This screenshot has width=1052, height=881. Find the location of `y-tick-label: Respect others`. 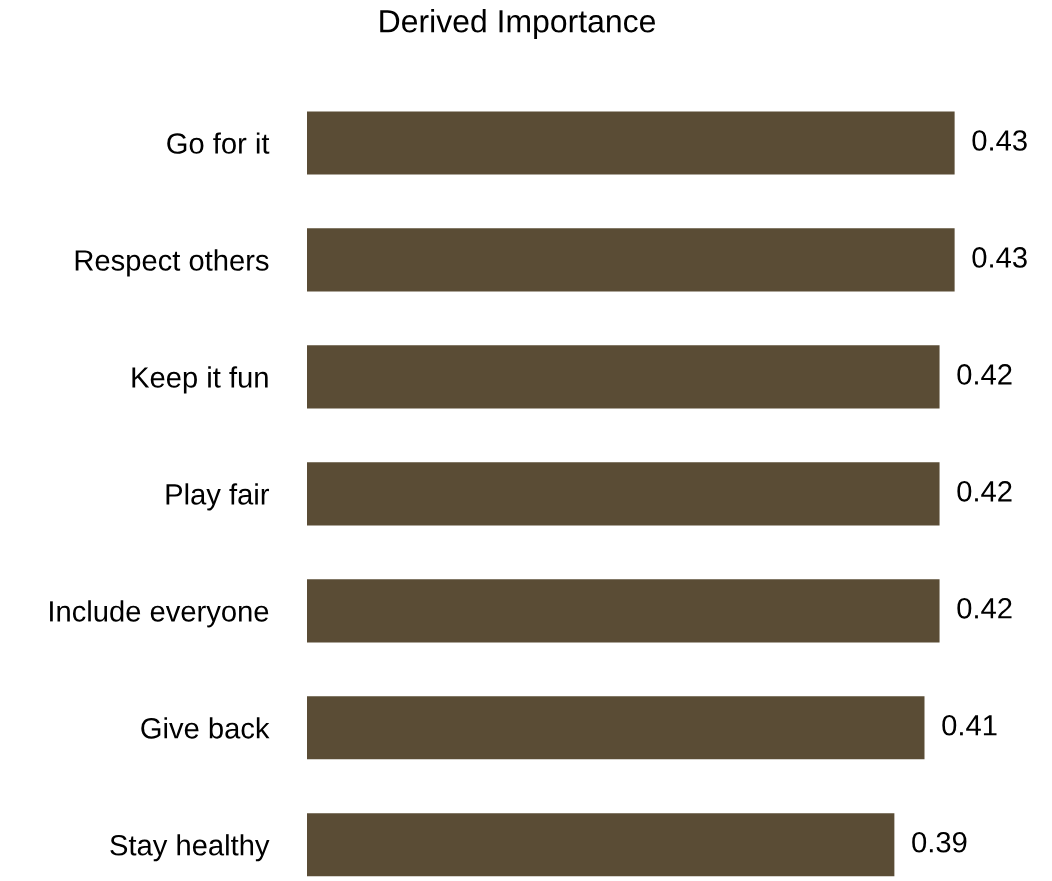

y-tick-label: Respect others is located at coordinates (172, 263).